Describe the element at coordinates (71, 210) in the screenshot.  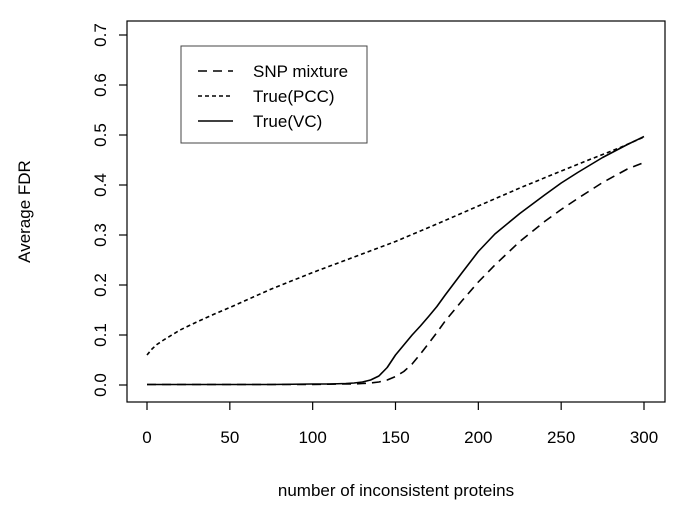
I see `y-axis: 0.0 0.1 0.2 0.3 0.4 0.5 0.6 0.7 Average FDR` at that location.